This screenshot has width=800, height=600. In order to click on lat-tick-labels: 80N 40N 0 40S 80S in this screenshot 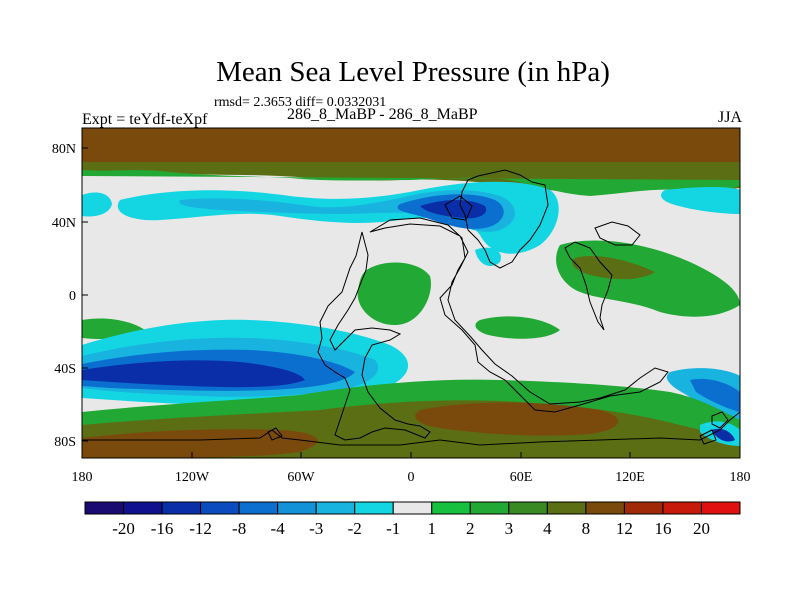, I will do `click(64, 296)`.